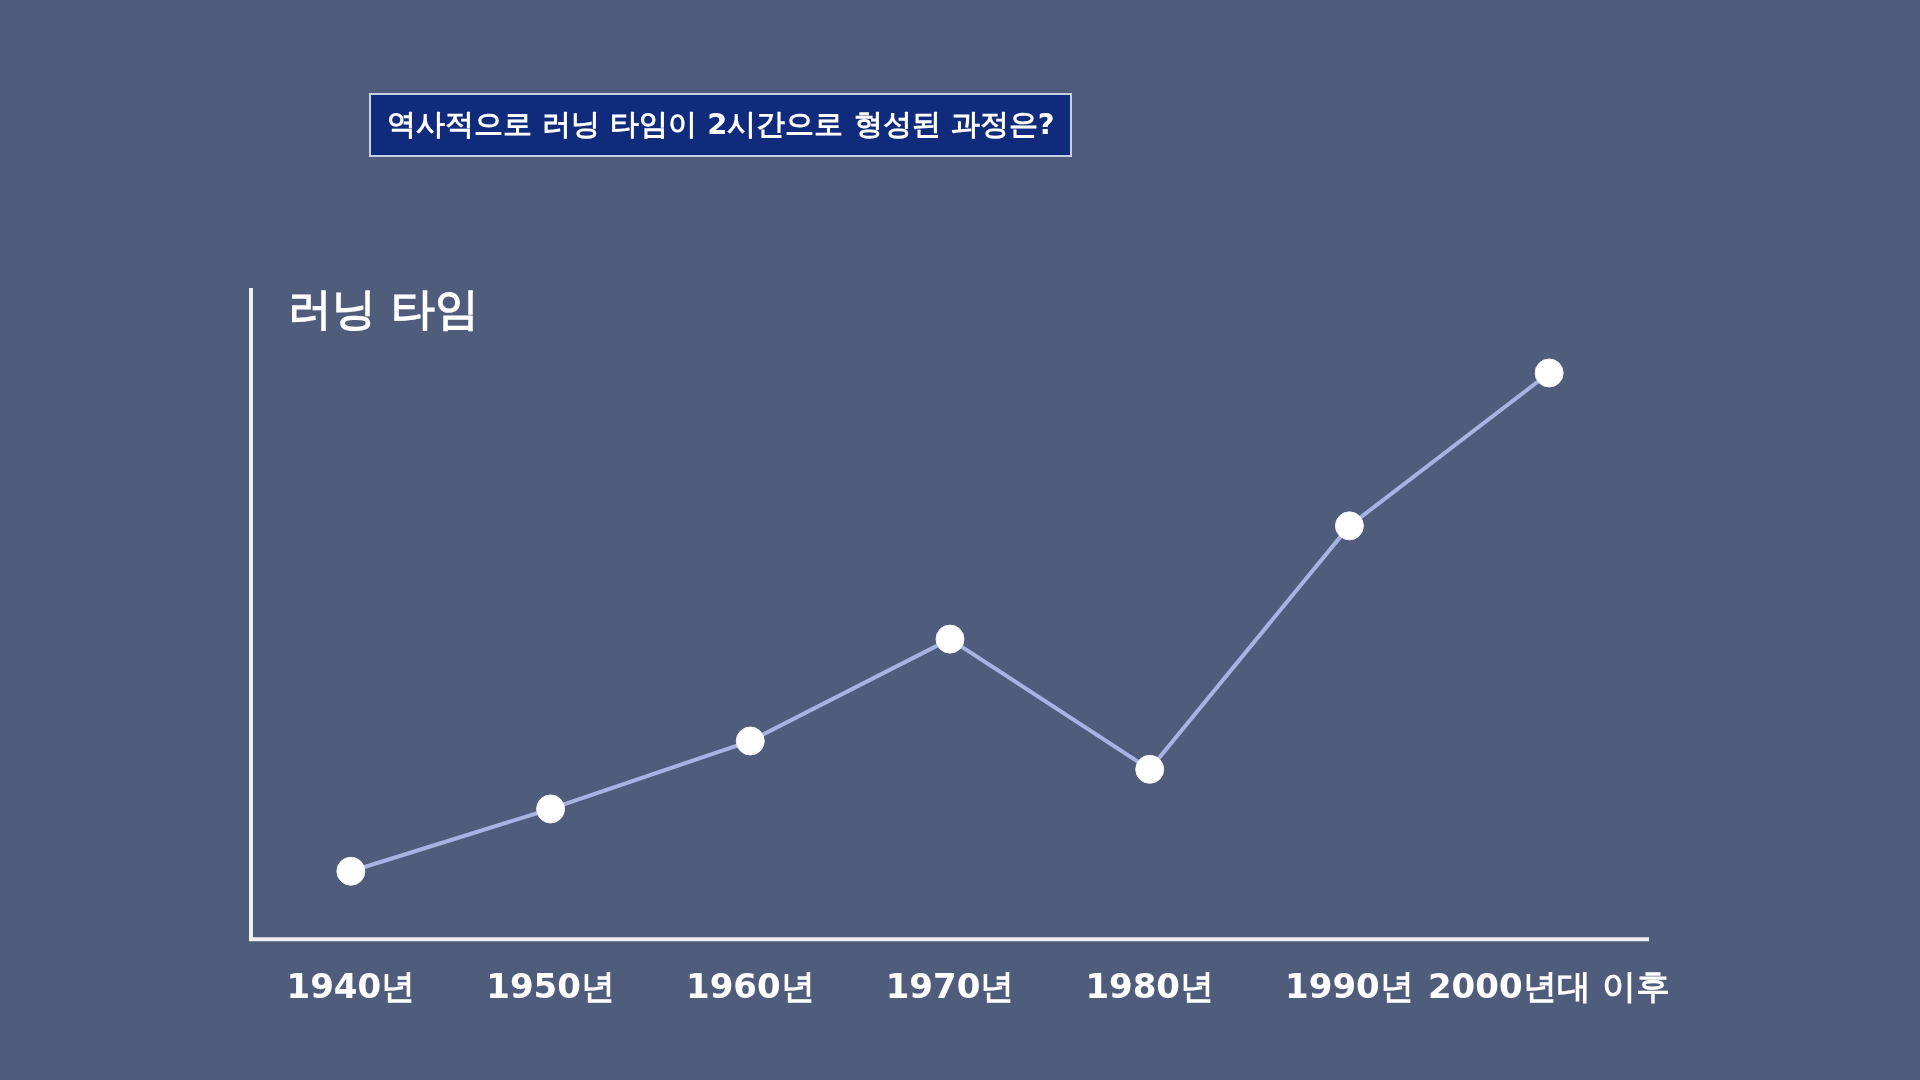  What do you see at coordinates (950, 986) in the screenshot?
I see `x-tick-label: 1970년` at bounding box center [950, 986].